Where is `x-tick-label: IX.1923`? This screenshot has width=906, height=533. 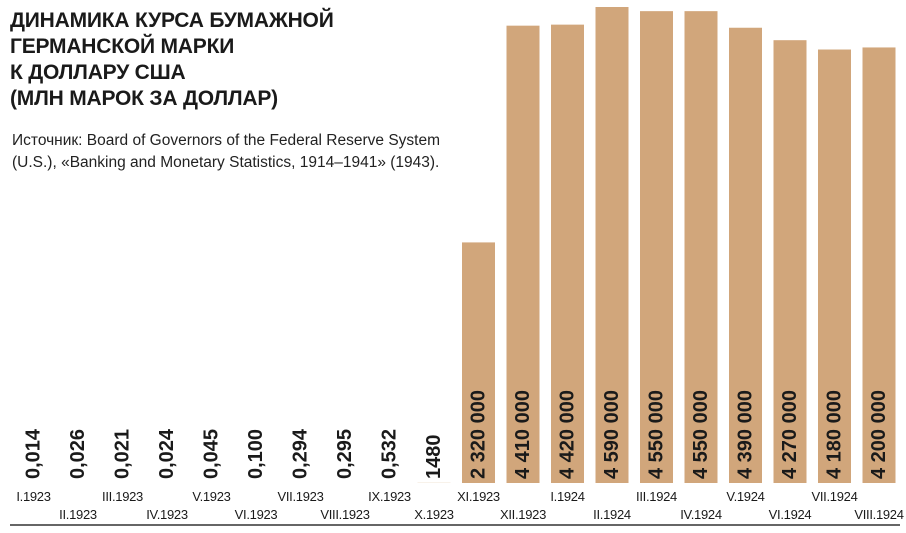 x-tick-label: IX.1923 is located at coordinates (389, 496).